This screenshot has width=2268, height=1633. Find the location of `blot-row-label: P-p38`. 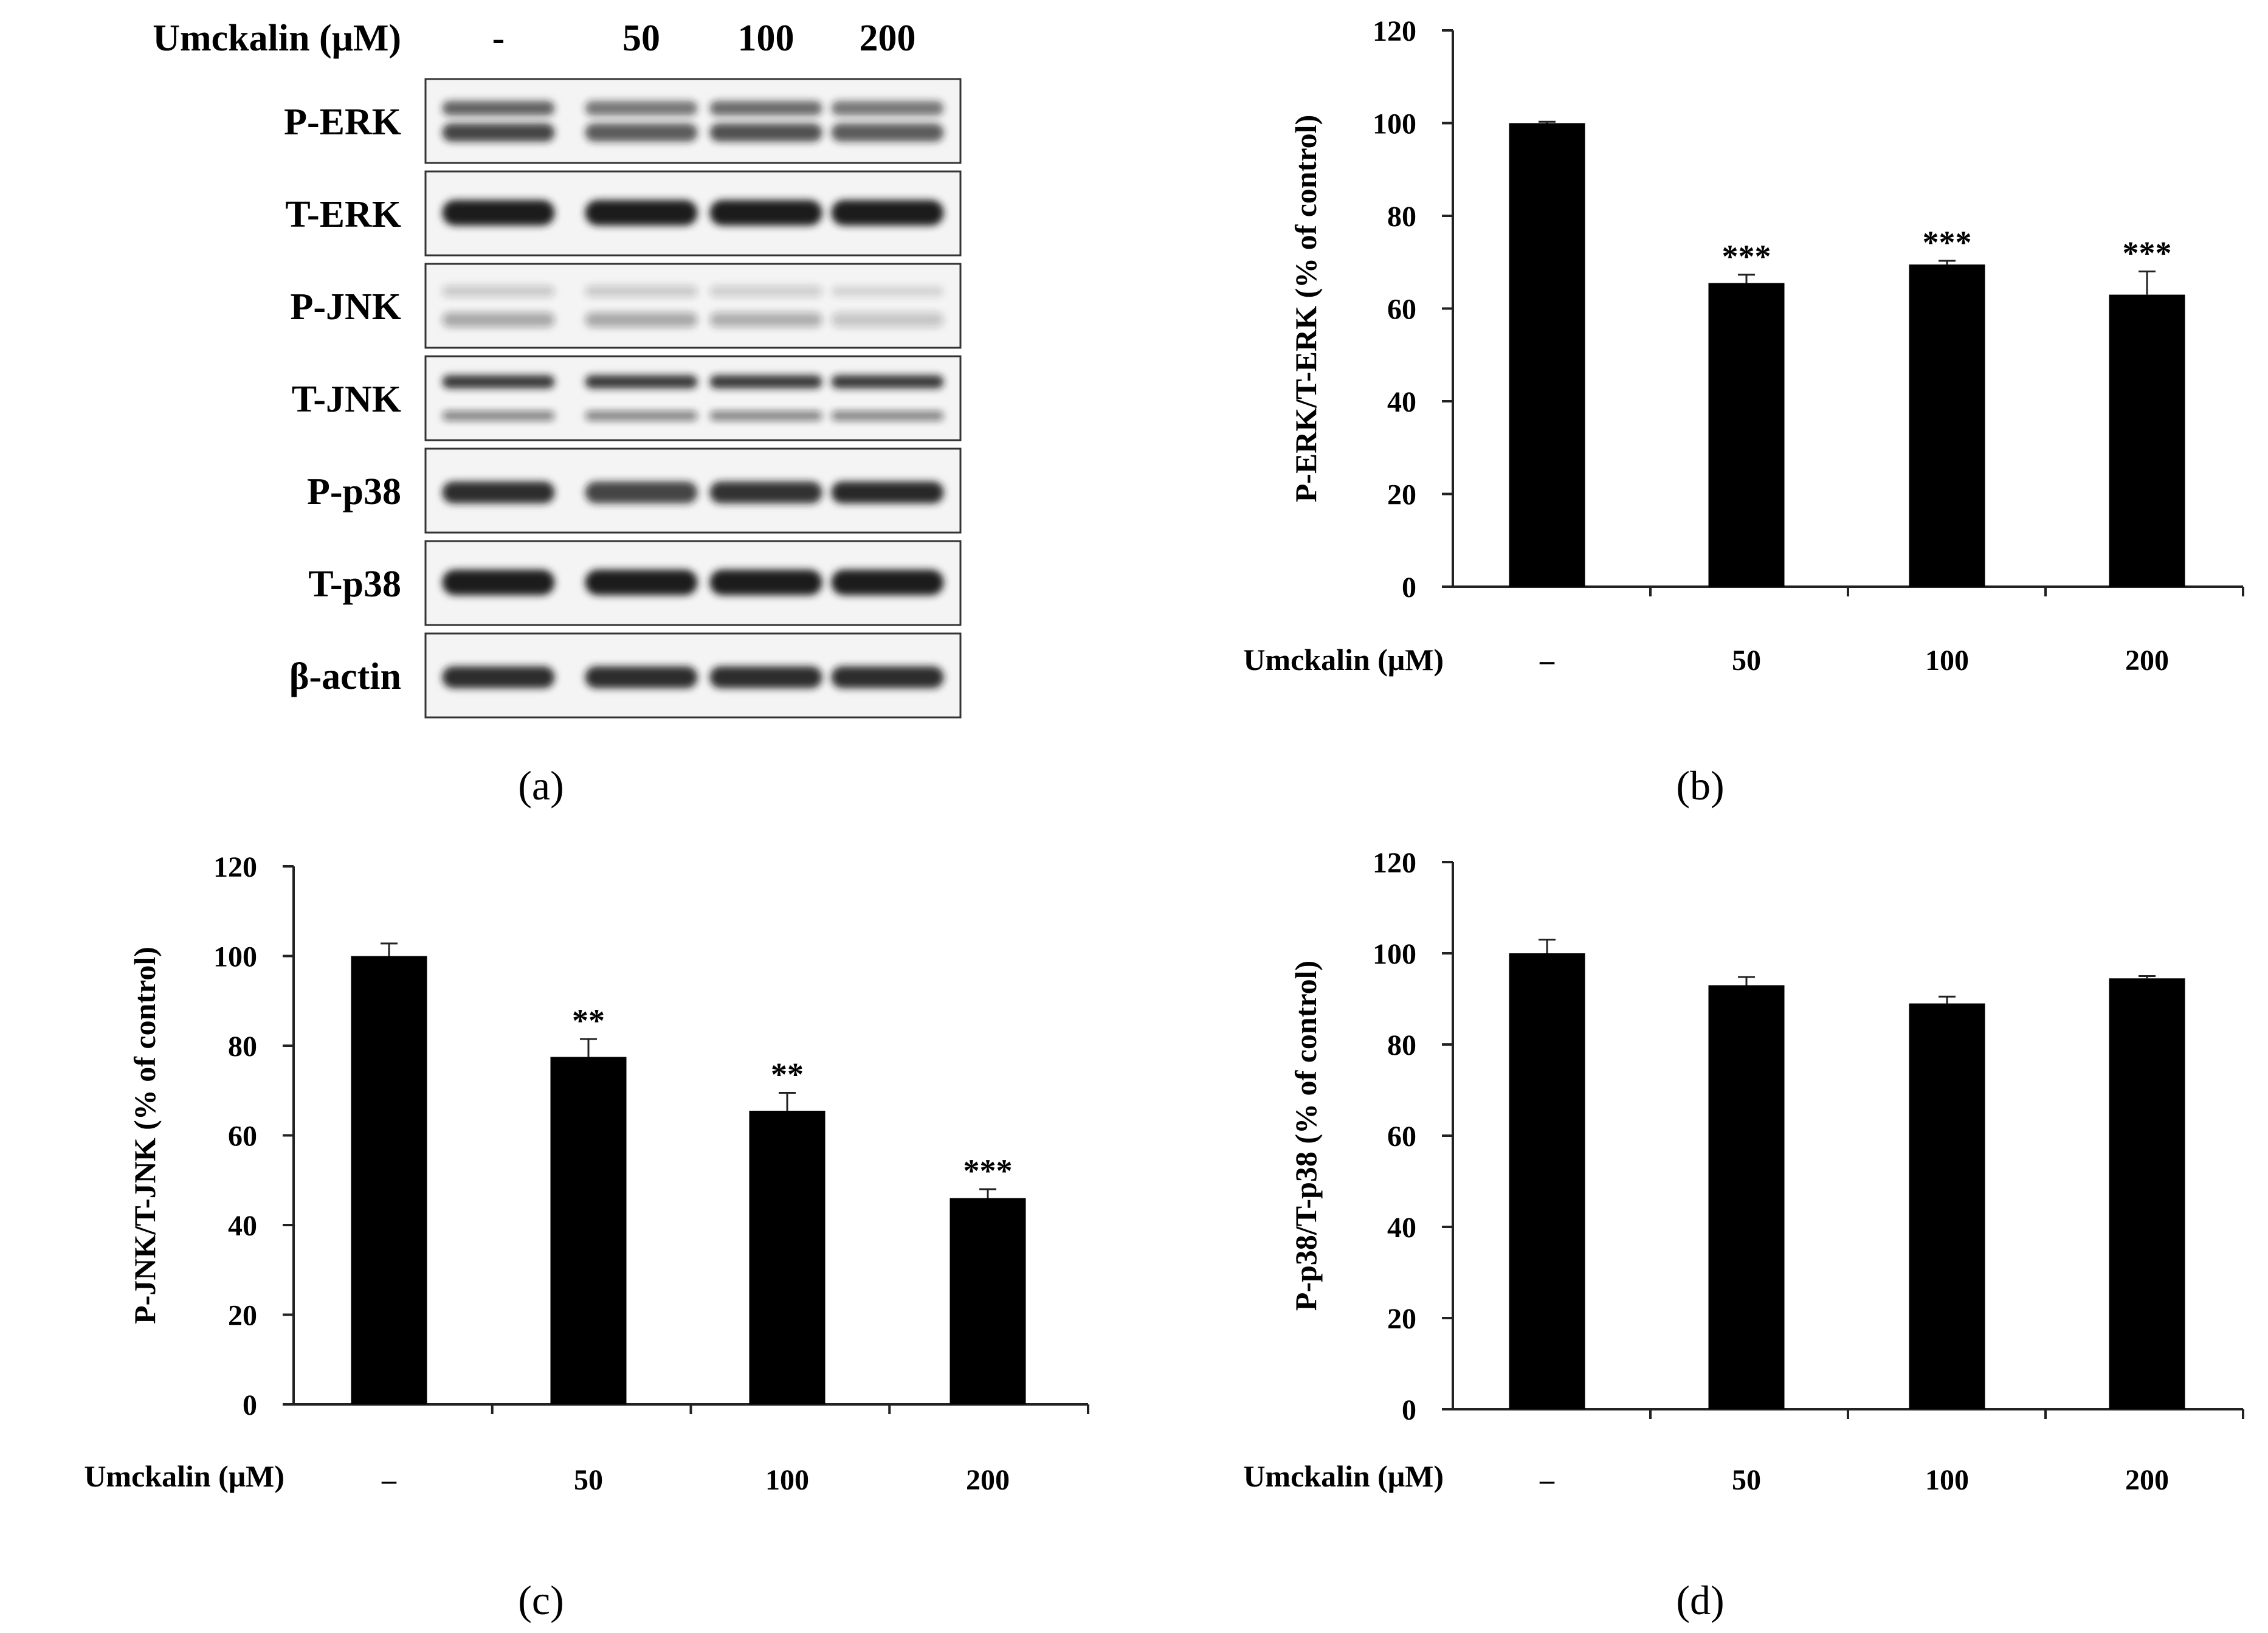

blot-row-label: P-p38 is located at coordinates (354, 492).